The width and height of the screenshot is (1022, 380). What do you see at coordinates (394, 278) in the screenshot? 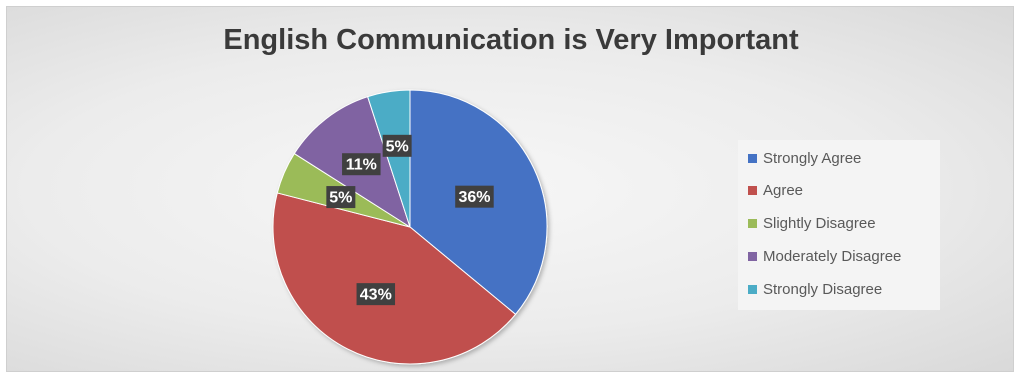
I see `pie-slice-agree` at bounding box center [394, 278].